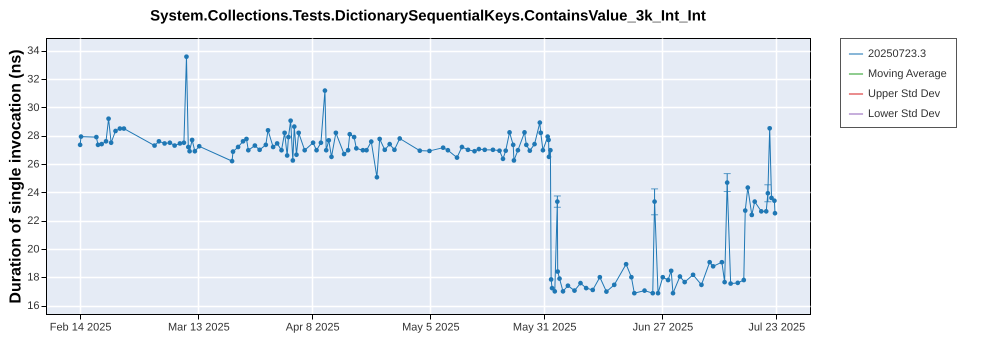  I want to click on y-tick-label: 20, so click(33, 249).